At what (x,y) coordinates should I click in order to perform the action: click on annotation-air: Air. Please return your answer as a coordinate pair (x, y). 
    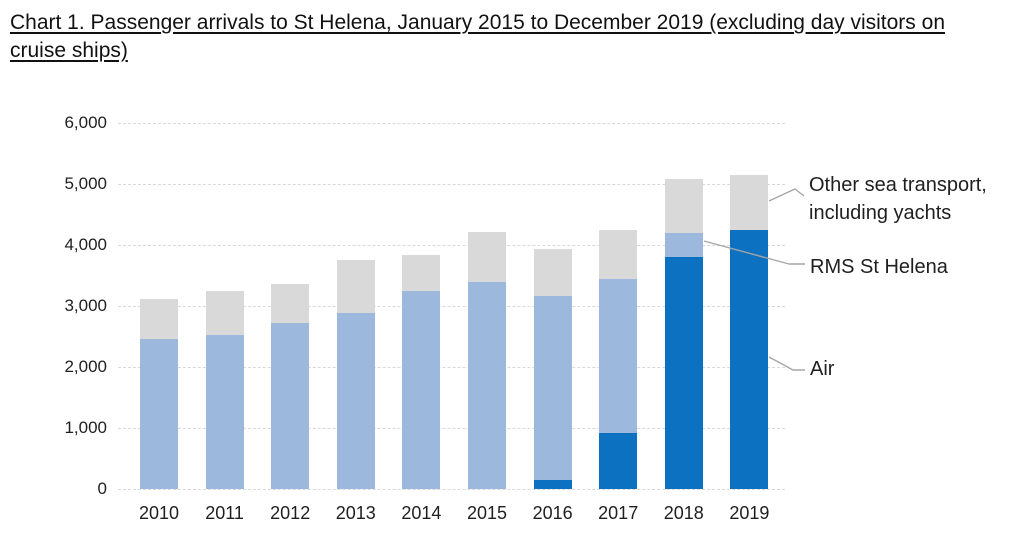
    Looking at the image, I should click on (822, 369).